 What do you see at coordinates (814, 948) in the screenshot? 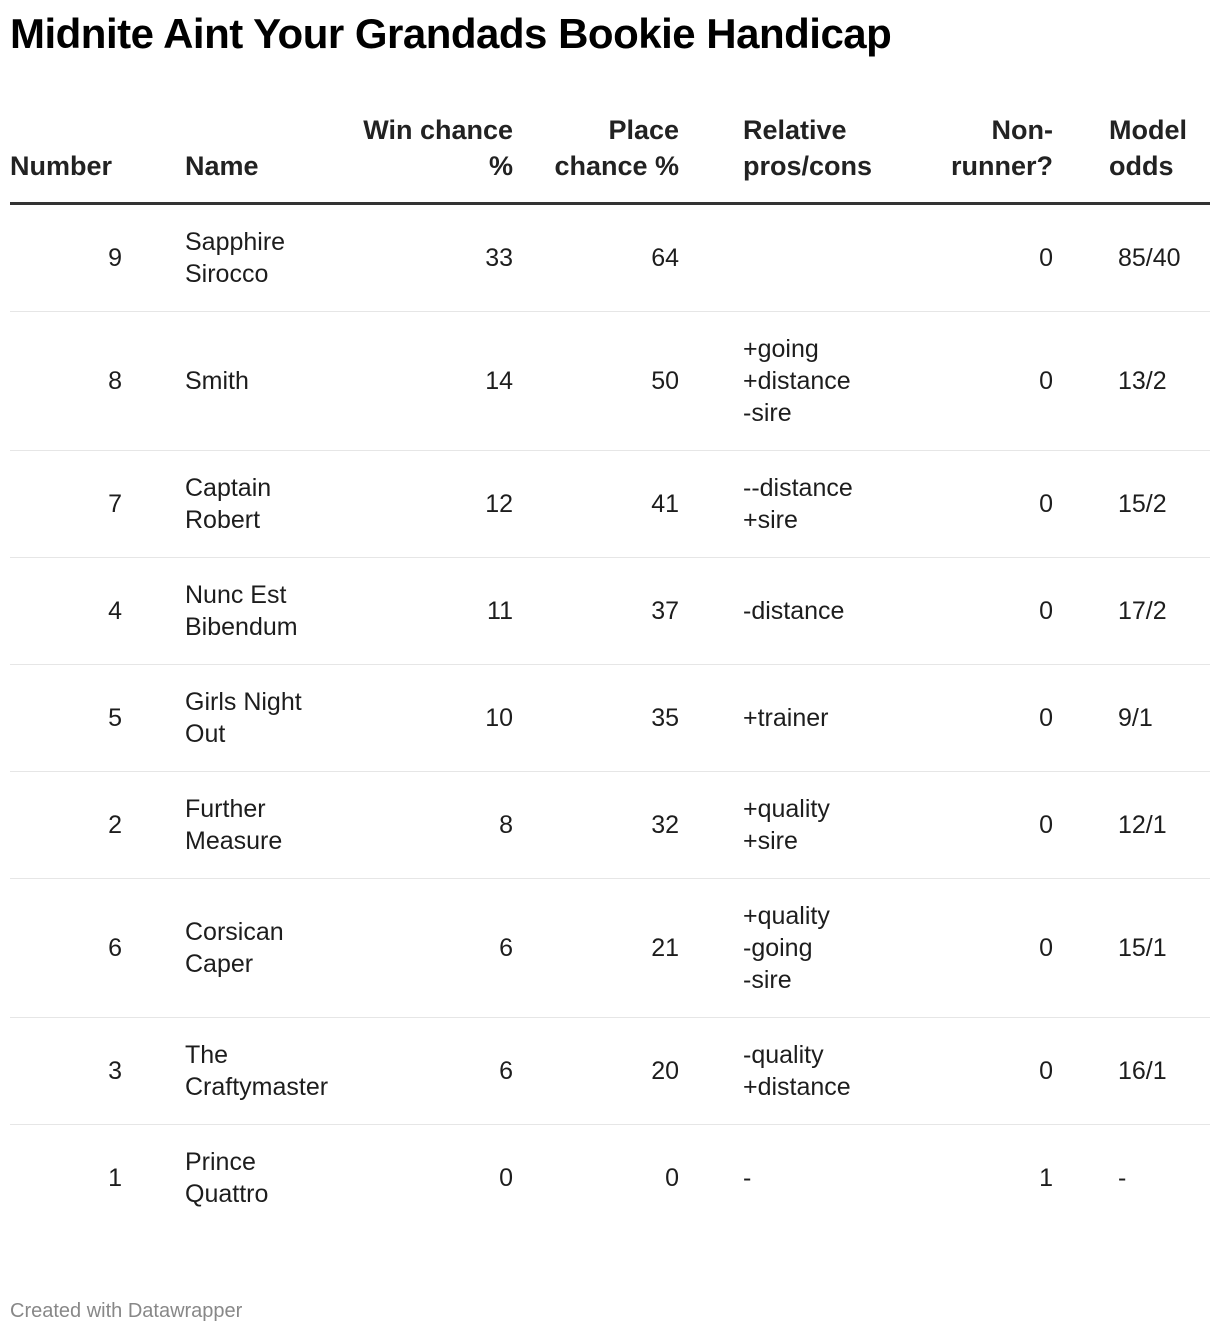
I see `cell-pros-cons: +quality -going -sire` at bounding box center [814, 948].